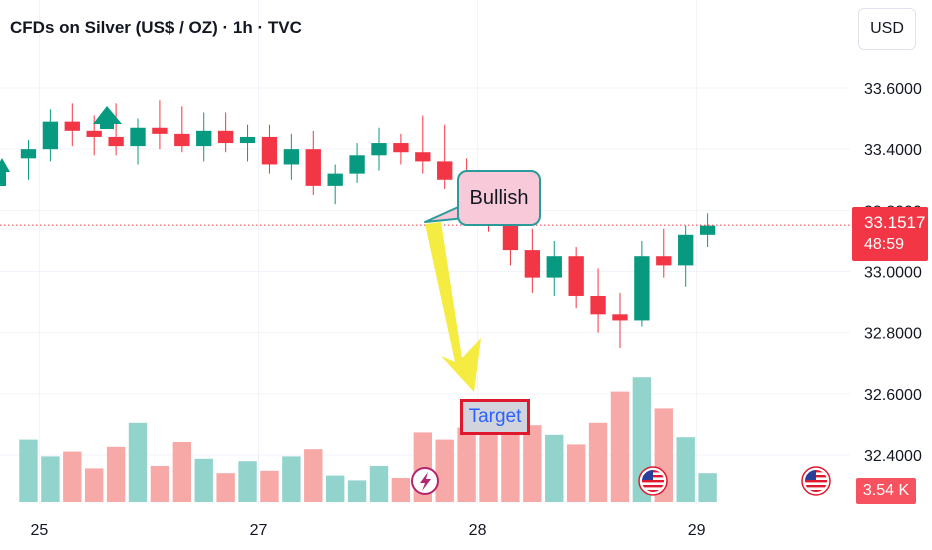 The height and width of the screenshot is (550, 932). Describe the element at coordinates (156, 27) in the screenshot. I see `chart-title: CFDs on Silver (US$ / OZ) · 1h · TVC` at that location.